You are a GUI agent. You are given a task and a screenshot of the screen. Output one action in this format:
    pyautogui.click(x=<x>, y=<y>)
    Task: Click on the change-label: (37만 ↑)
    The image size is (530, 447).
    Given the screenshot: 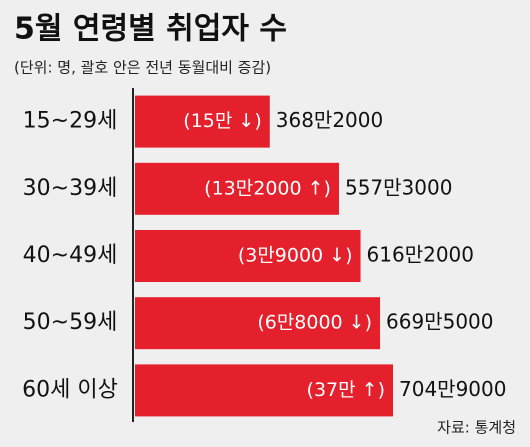 What is the action you would take?
    pyautogui.click(x=346, y=390)
    